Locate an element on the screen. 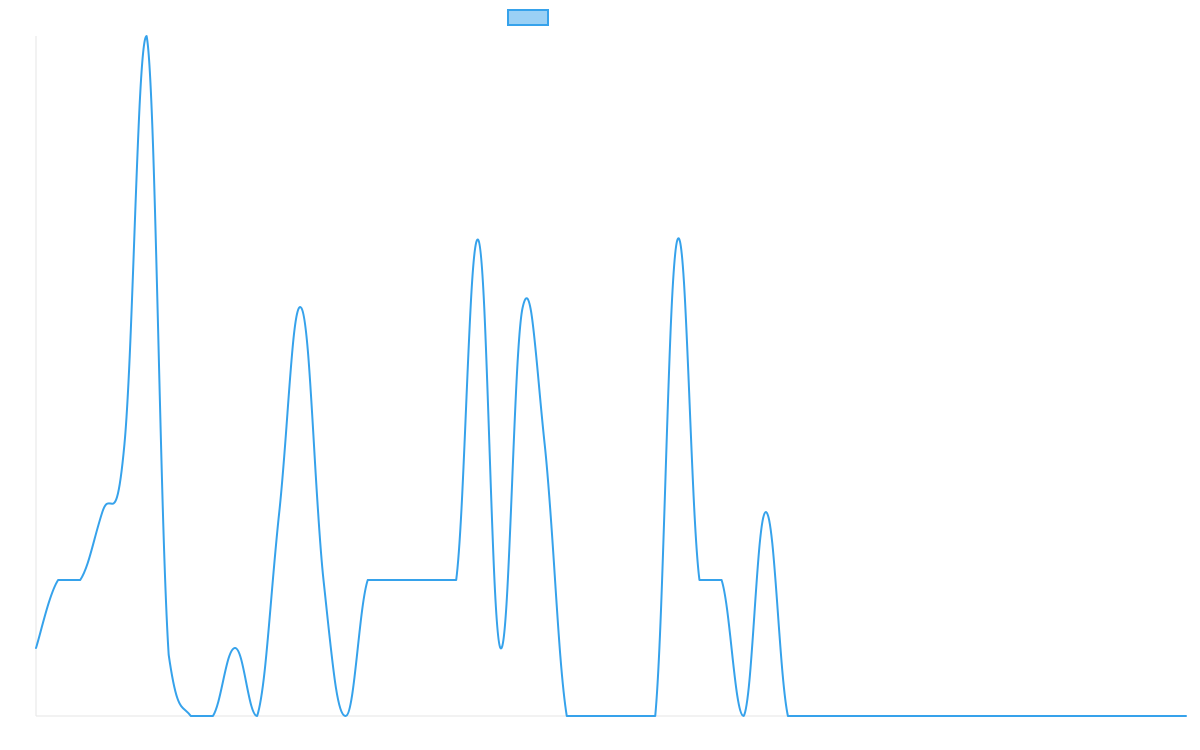  legend is located at coordinates (528, 17).